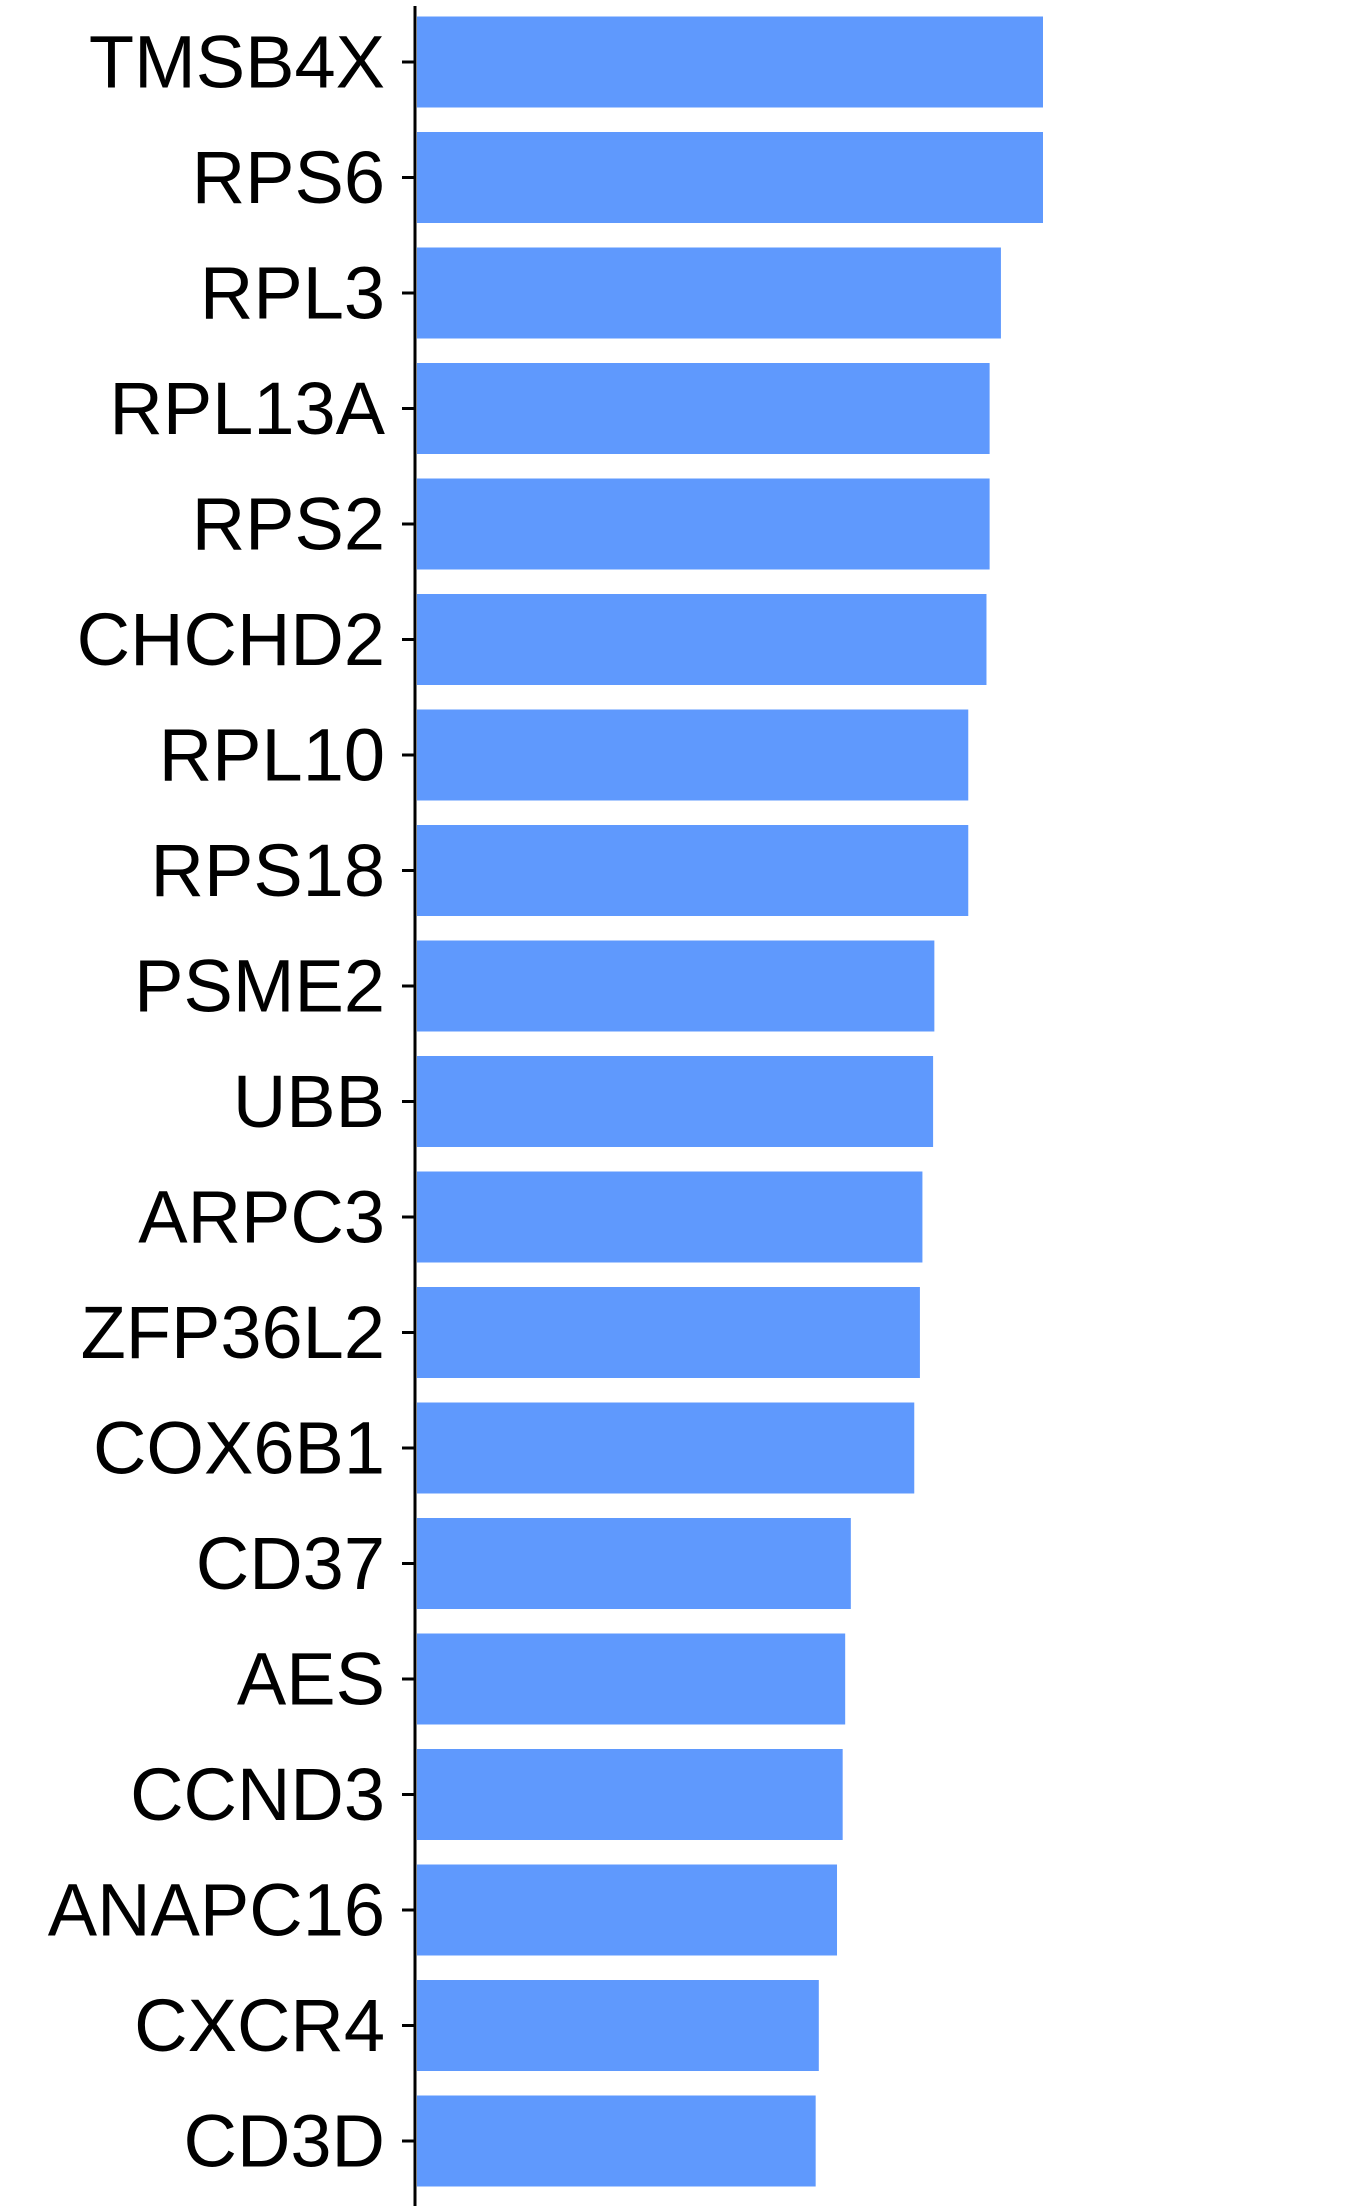 This screenshot has width=1351, height=2206. I want to click on y-tick-label-rps2: RPS2, so click(288, 524).